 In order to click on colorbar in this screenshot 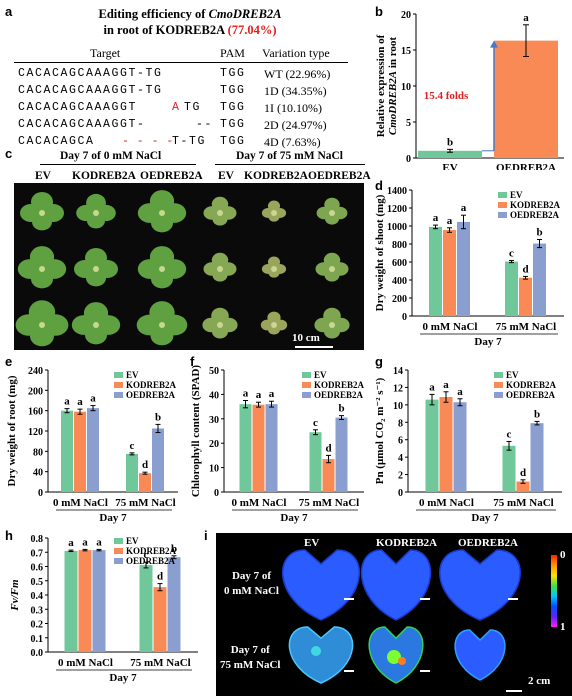, I will do `click(554, 591)`.